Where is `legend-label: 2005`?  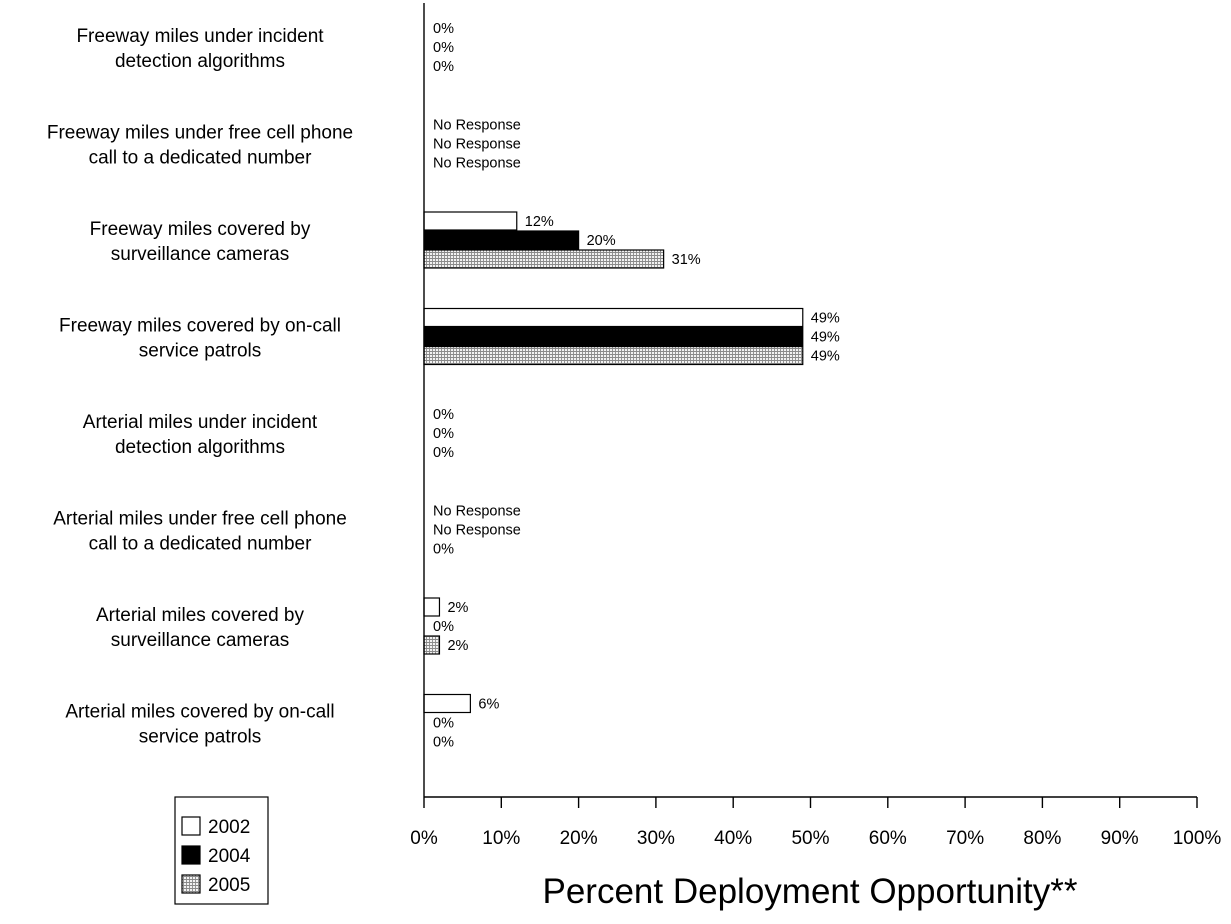
legend-label: 2005 is located at coordinates (229, 885).